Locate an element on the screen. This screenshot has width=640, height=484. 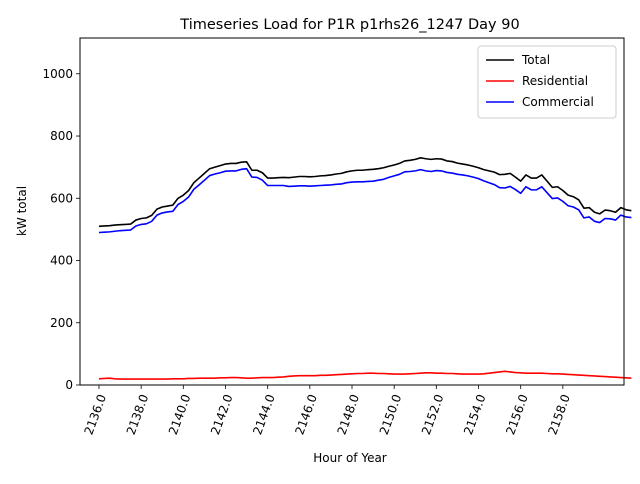
series-line-commercial is located at coordinates (365, 200).